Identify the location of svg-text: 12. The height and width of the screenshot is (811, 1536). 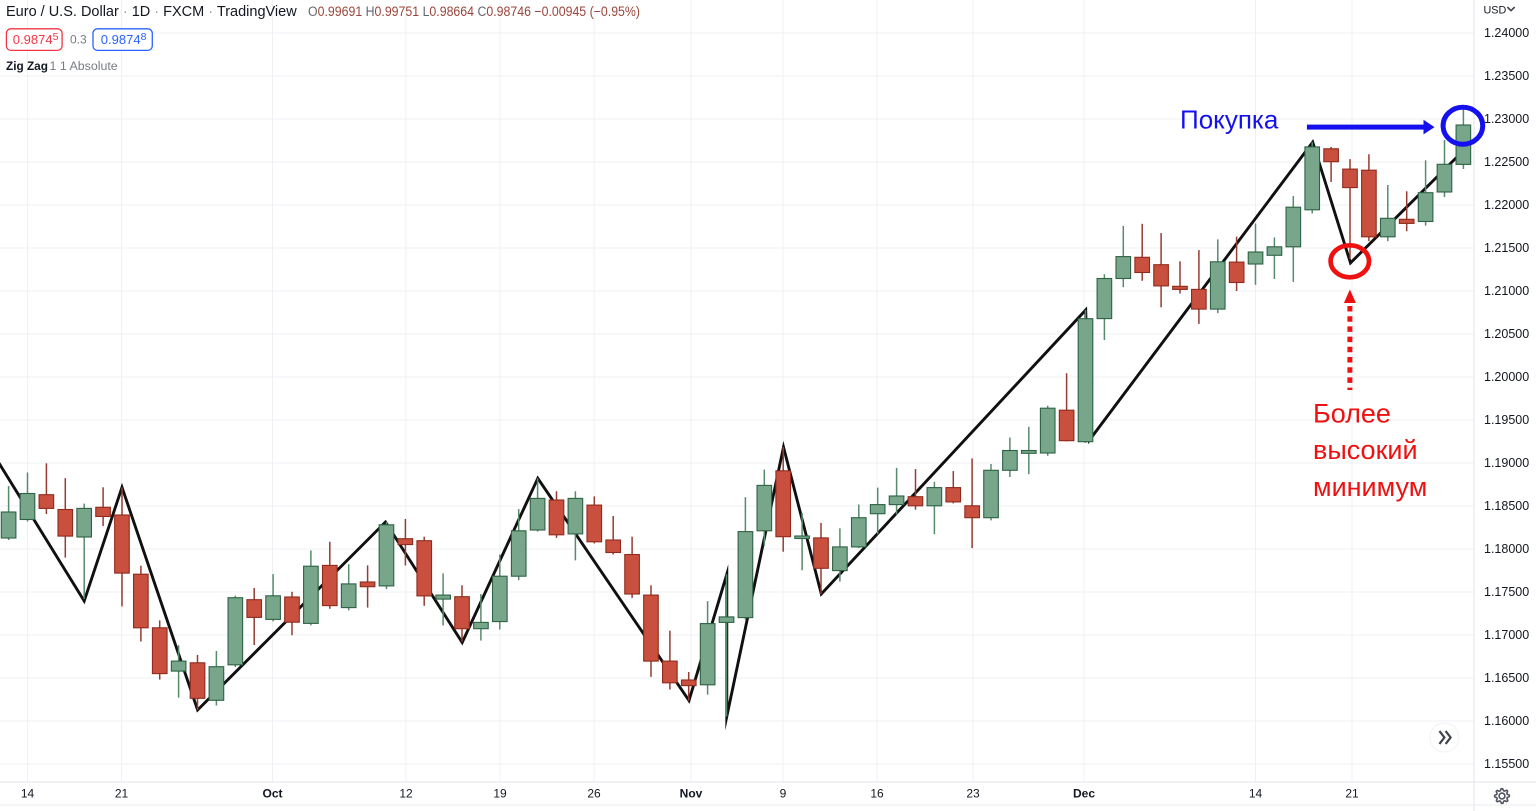
(406, 793).